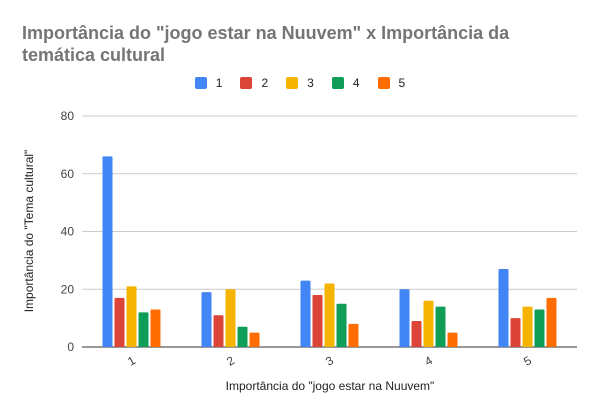  What do you see at coordinates (131, 361) in the screenshot?
I see `x-tick-label-1: 1` at bounding box center [131, 361].